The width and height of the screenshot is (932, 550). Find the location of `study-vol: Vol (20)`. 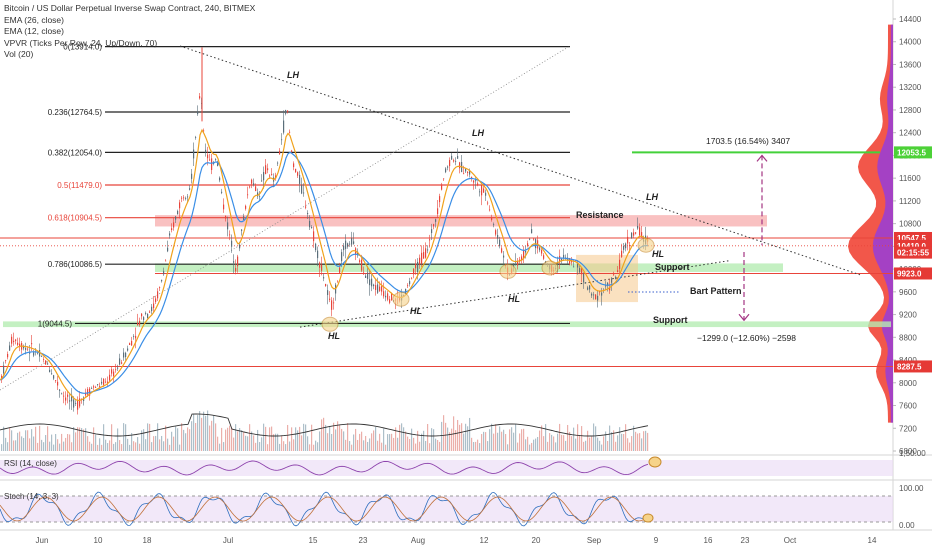

study-vol: Vol (20) is located at coordinates (19, 54).